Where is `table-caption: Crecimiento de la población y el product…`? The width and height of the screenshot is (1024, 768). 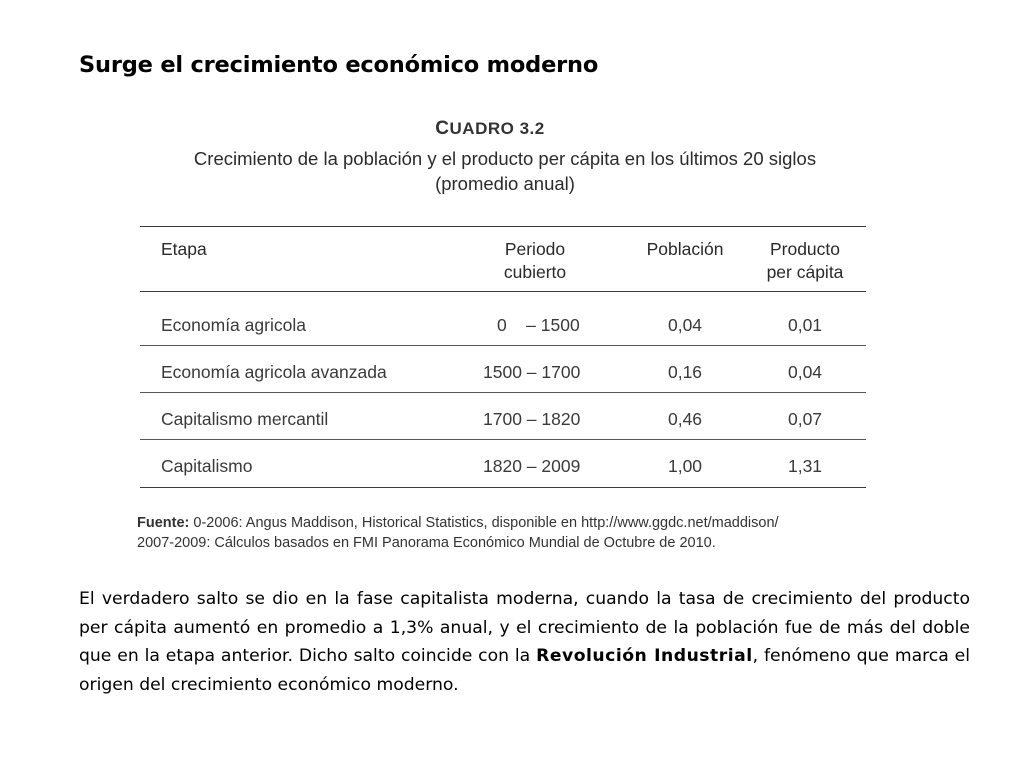
table-caption: Crecimiento de la población y el product… is located at coordinates (505, 171).